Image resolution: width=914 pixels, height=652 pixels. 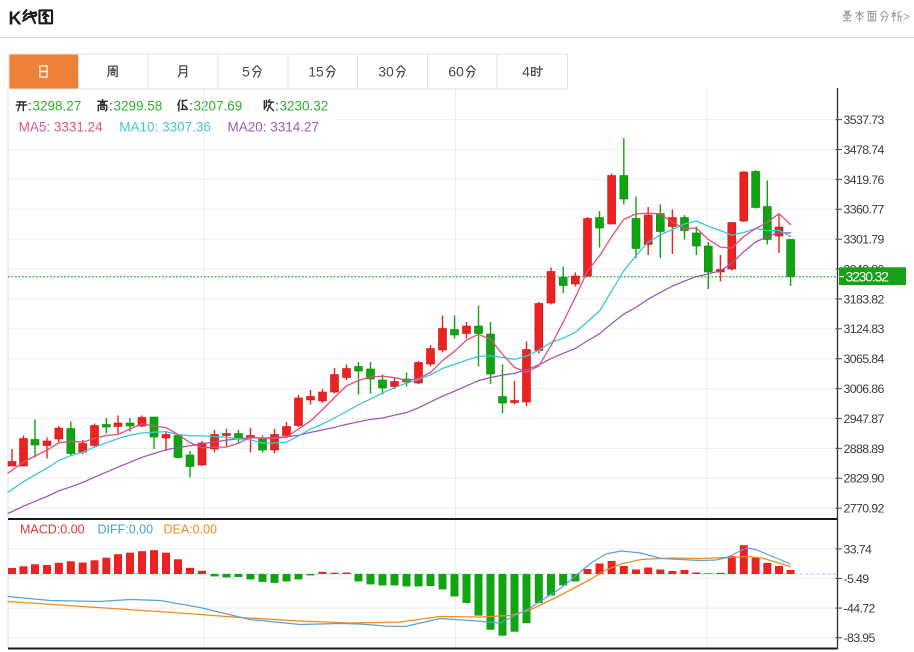 I want to click on svg-text: 3299.58, so click(x=138, y=106).